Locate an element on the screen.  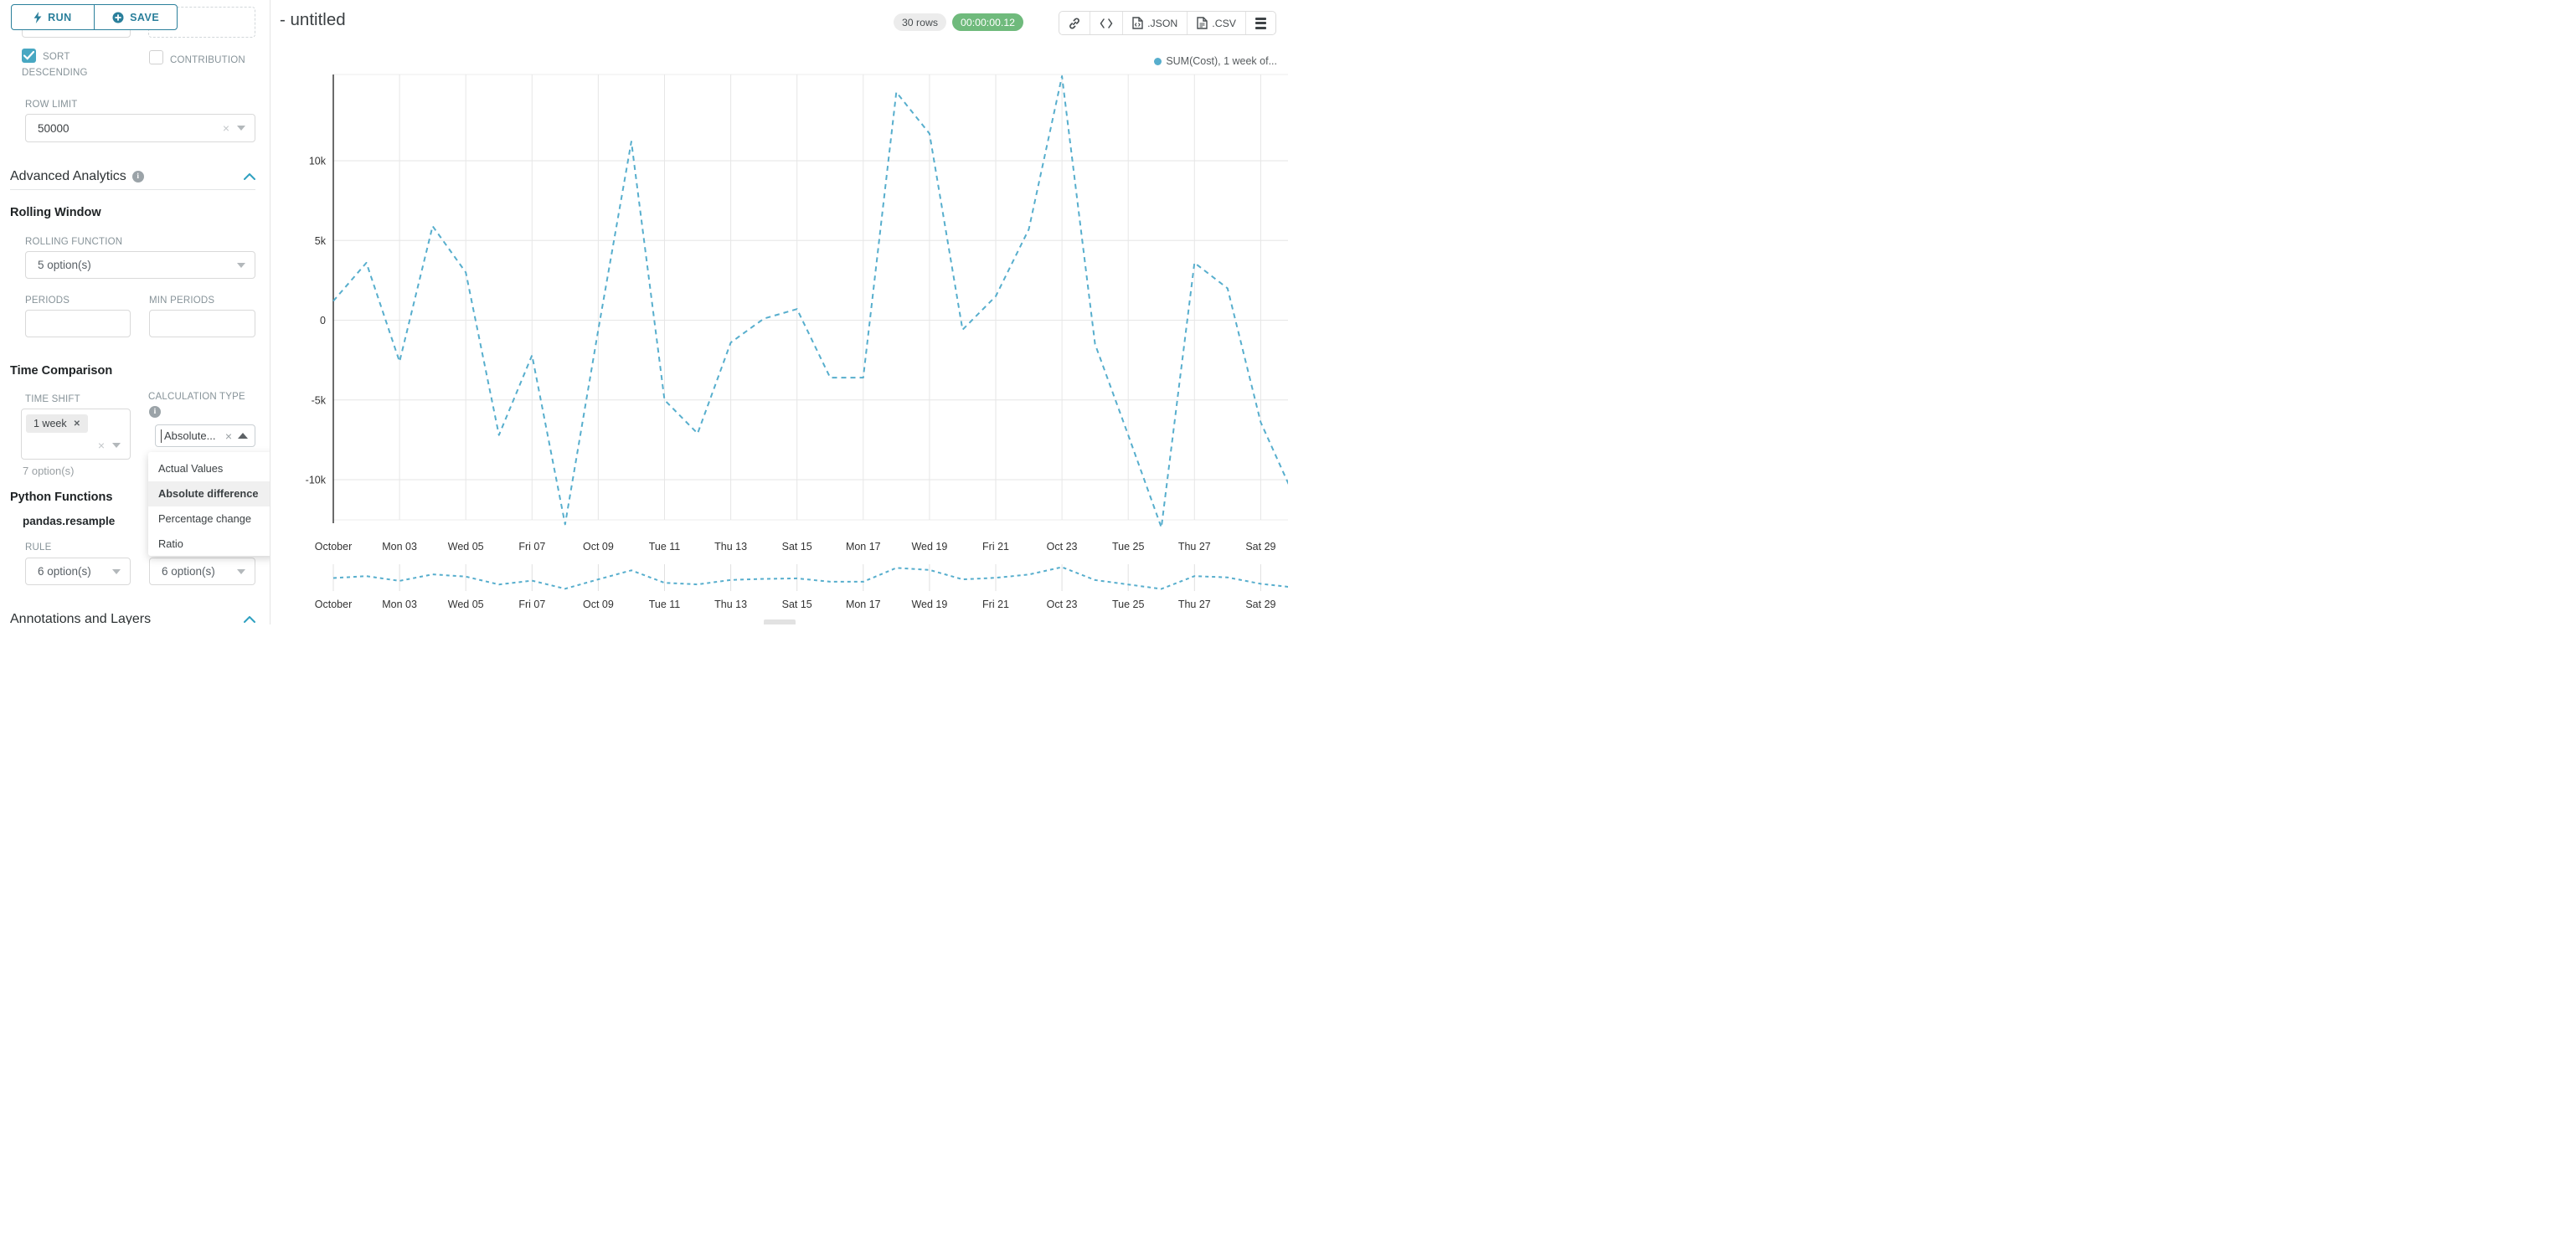
rule-label: RULE is located at coordinates (38, 547).